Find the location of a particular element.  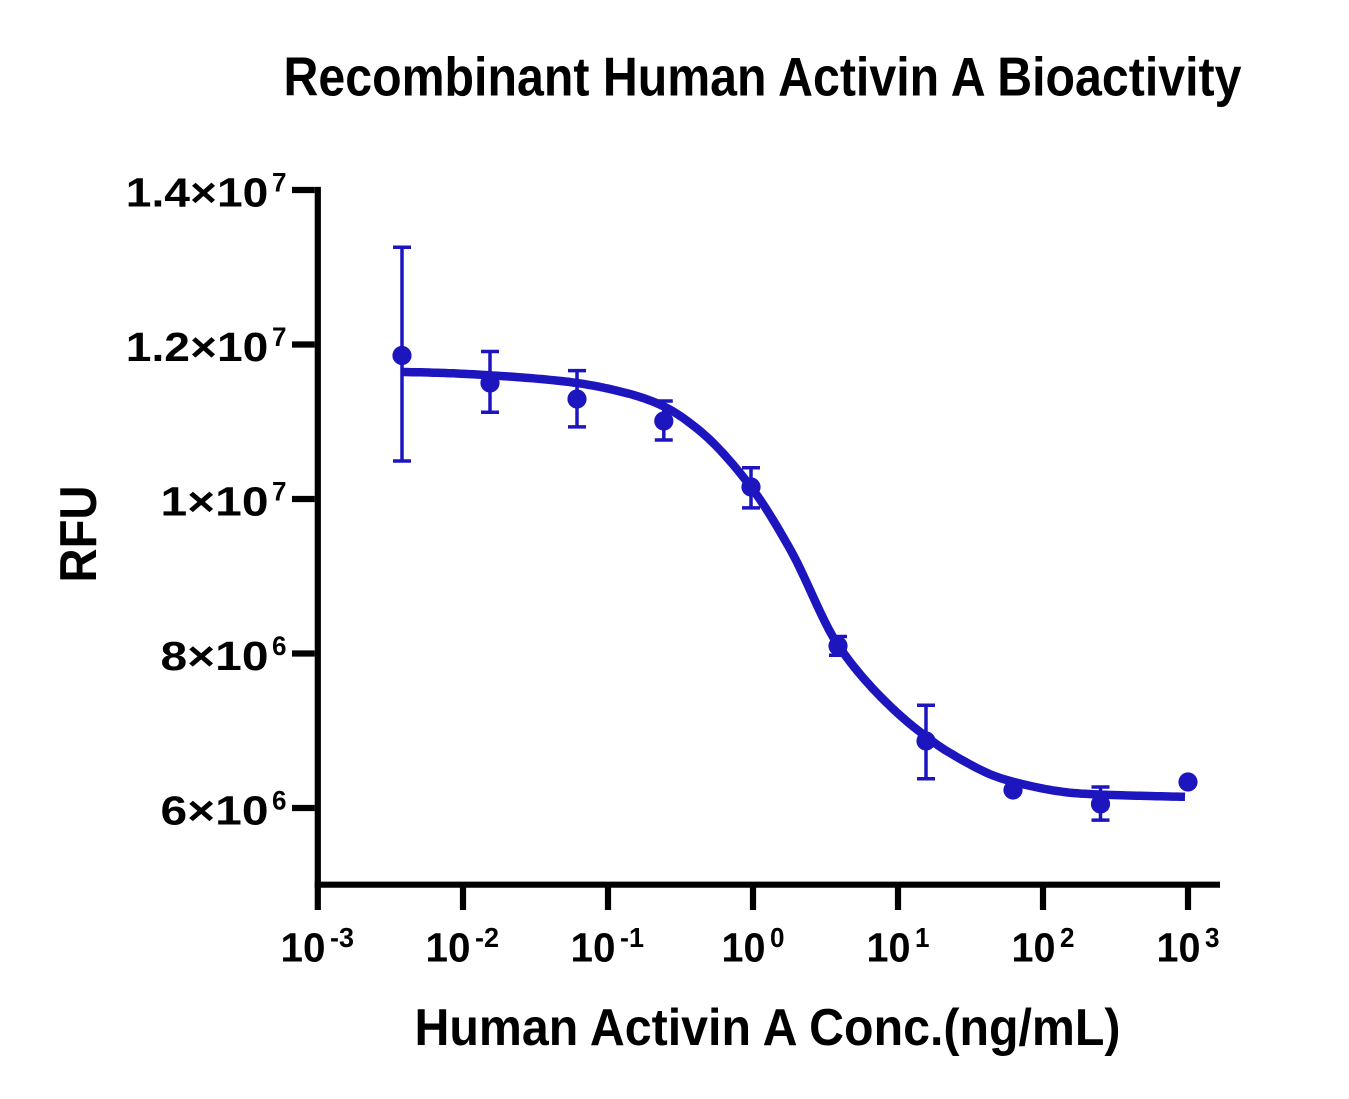

svg-text:10-3: 10 -3 is located at coordinates (318, 946).